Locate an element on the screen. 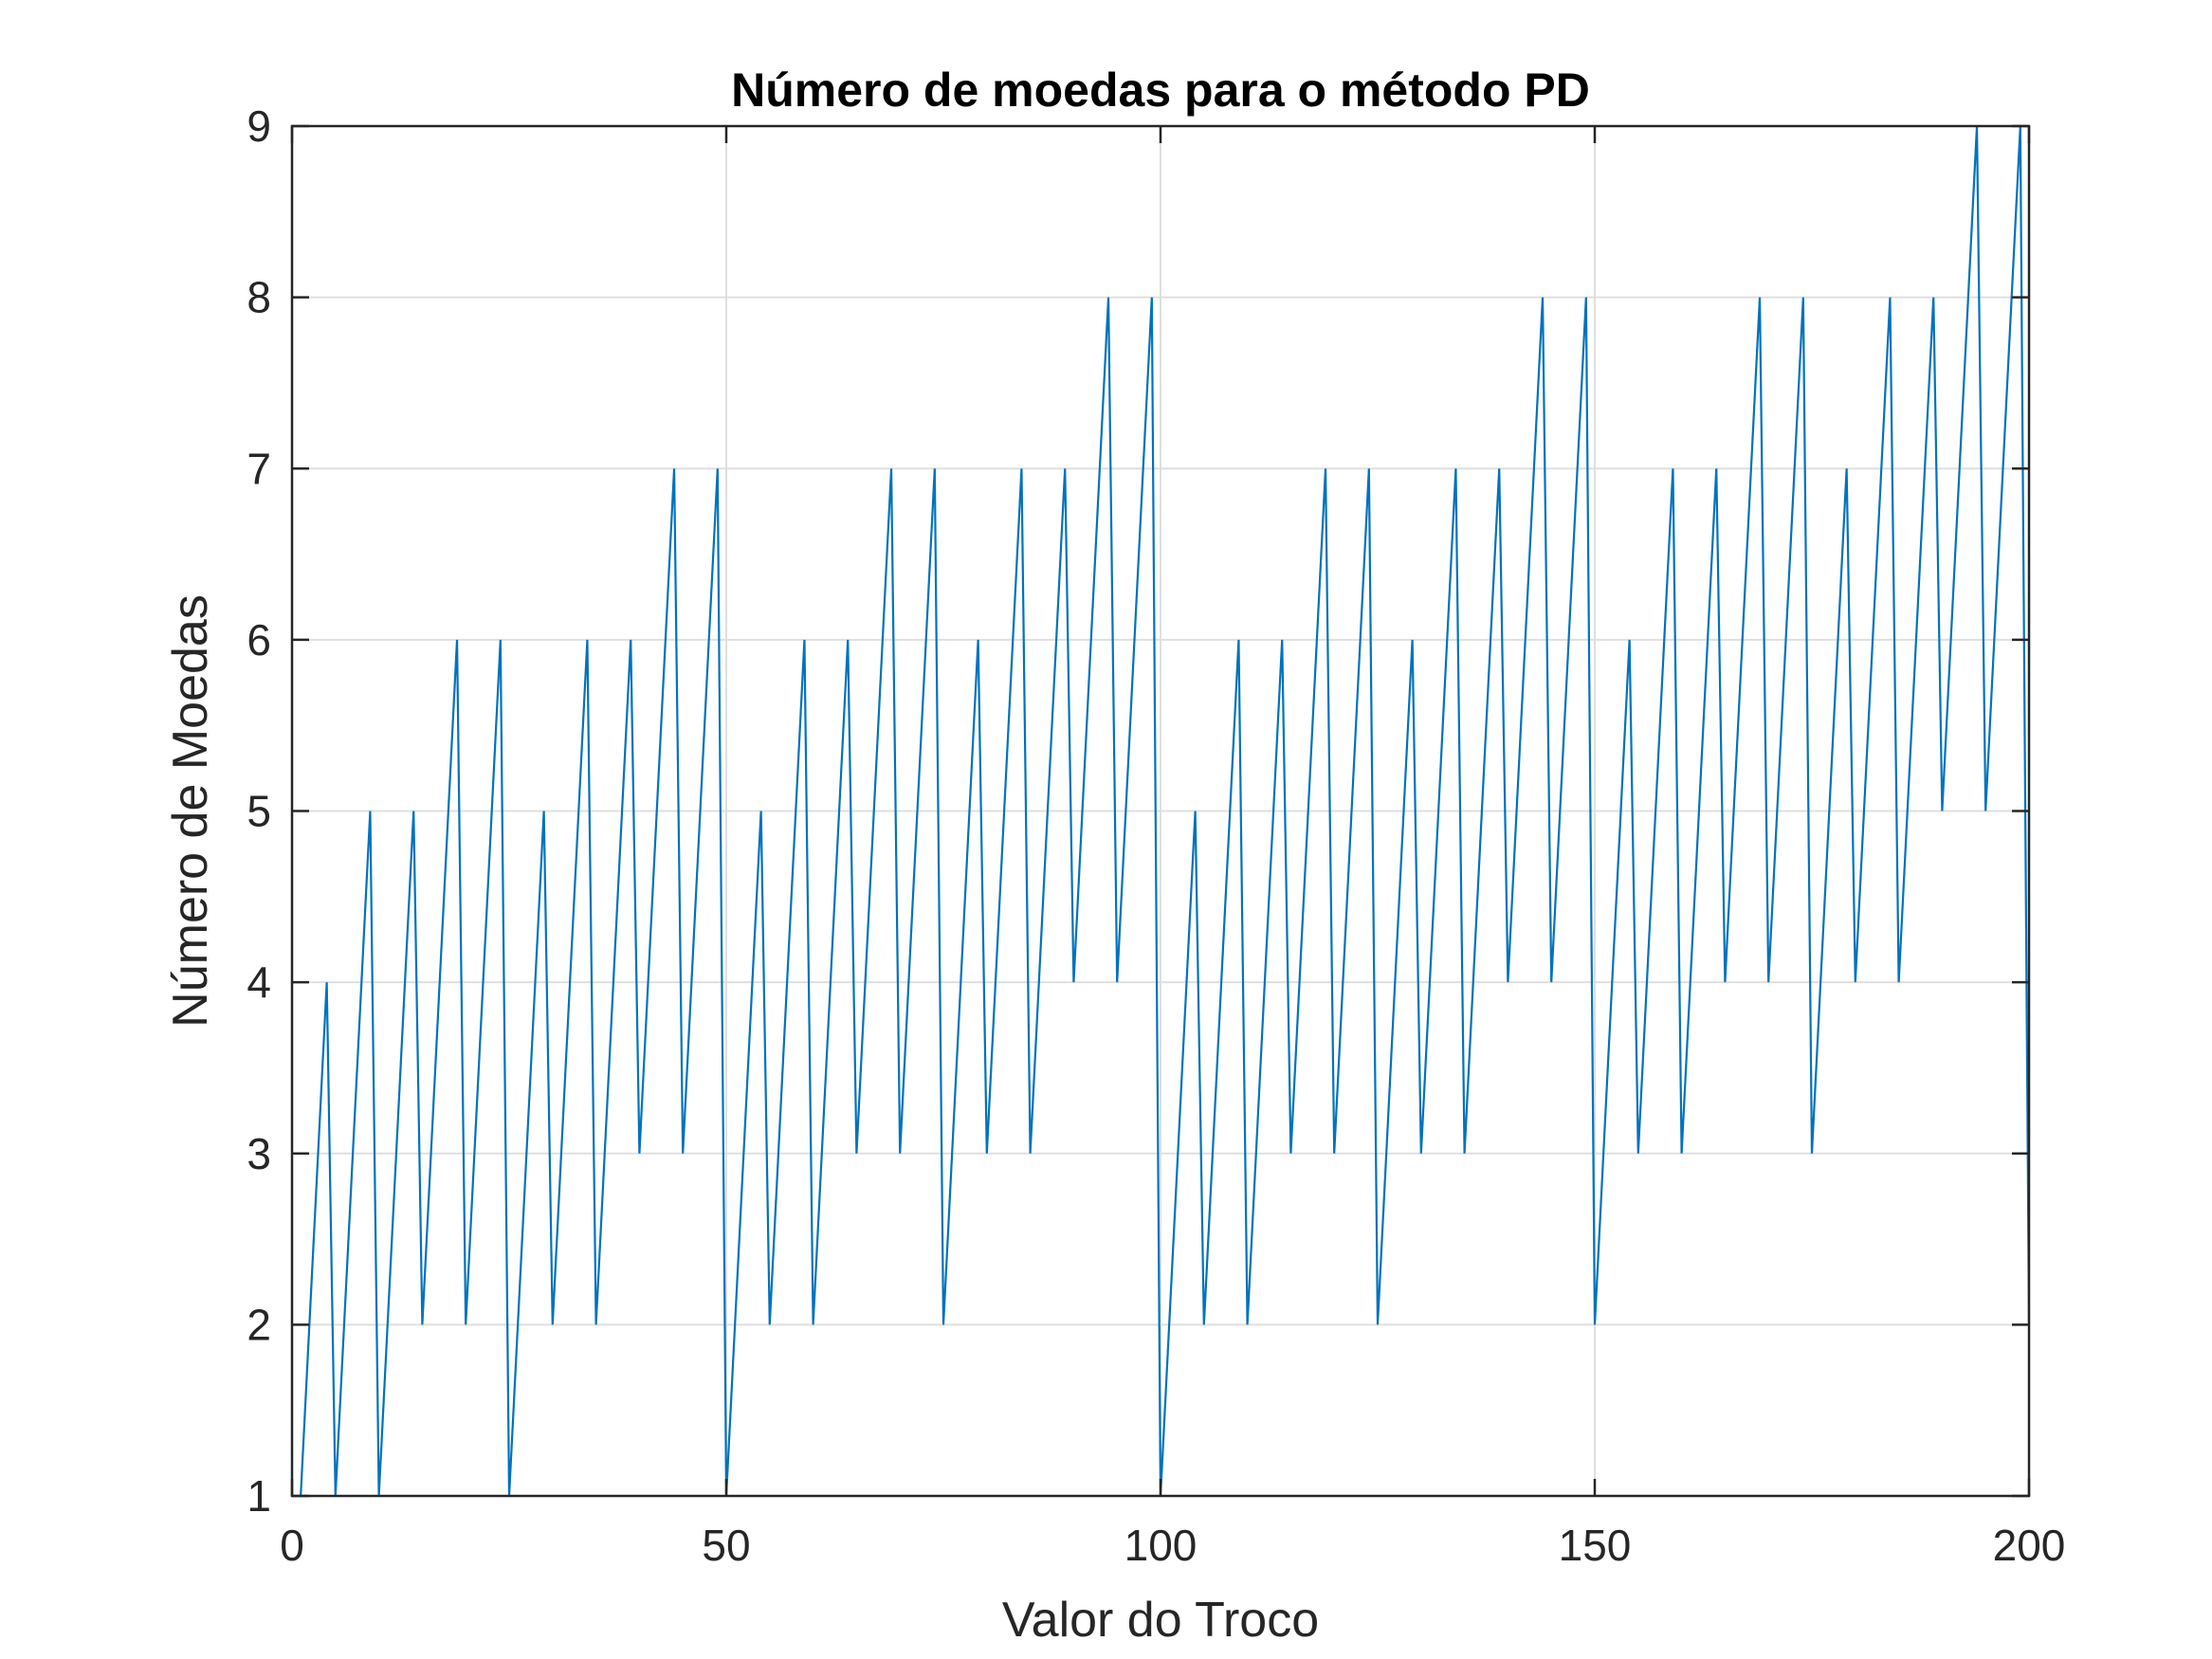  x-tick-label: 200 is located at coordinates (2029, 1545).